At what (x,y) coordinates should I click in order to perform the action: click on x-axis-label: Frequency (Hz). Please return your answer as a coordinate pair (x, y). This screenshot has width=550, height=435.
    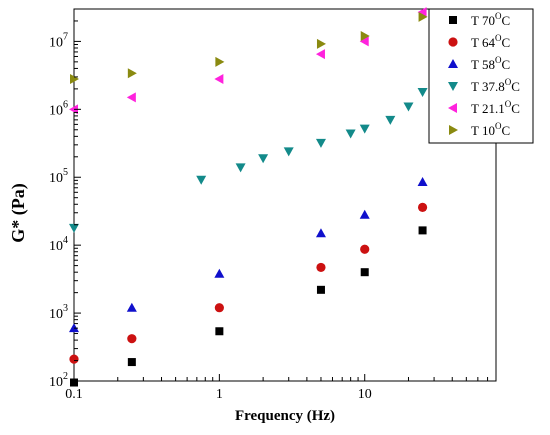
    Looking at the image, I should click on (285, 416).